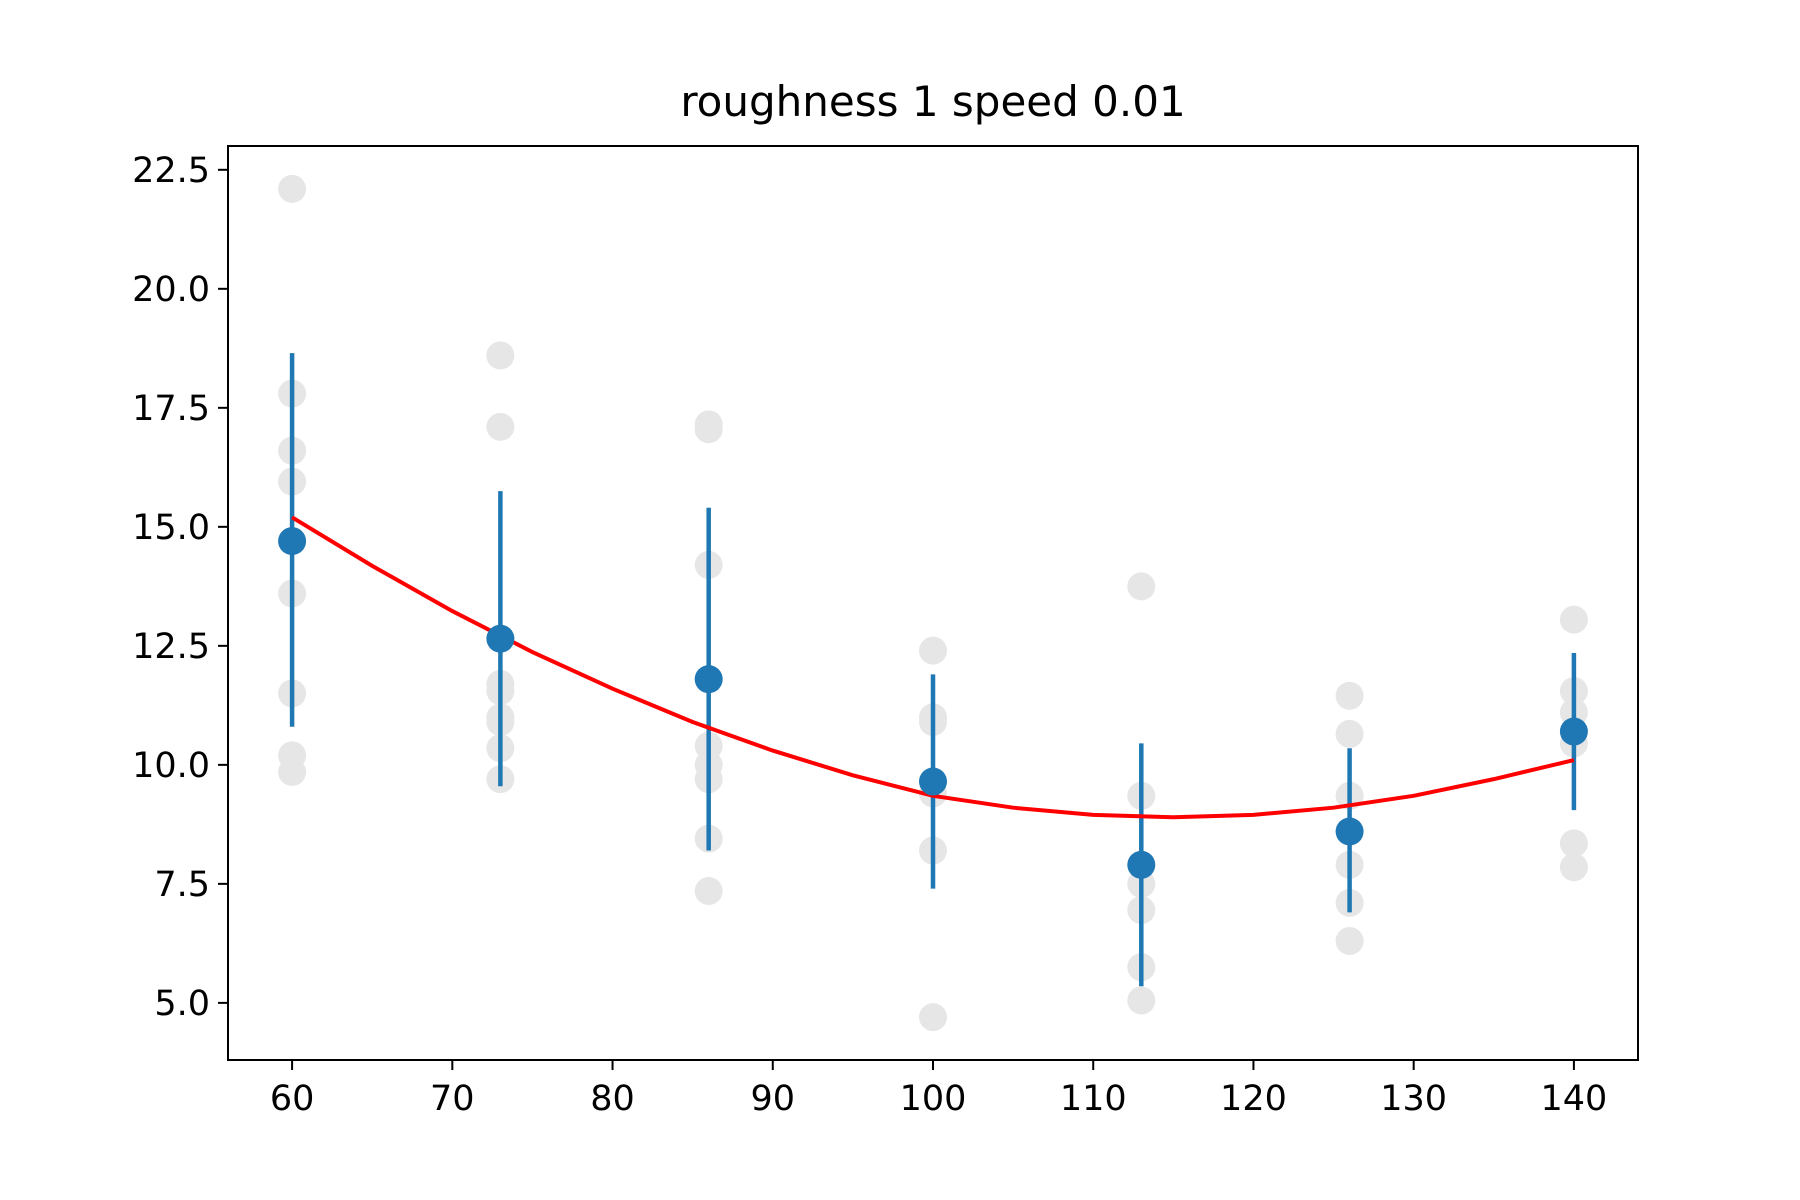  What do you see at coordinates (171, 647) in the screenshot?
I see `y-tick-label: 12.5` at bounding box center [171, 647].